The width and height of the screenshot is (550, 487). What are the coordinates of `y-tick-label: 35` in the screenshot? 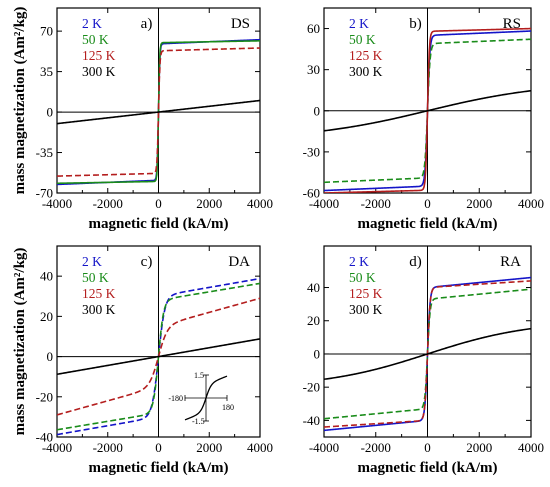 It's located at (46, 71).